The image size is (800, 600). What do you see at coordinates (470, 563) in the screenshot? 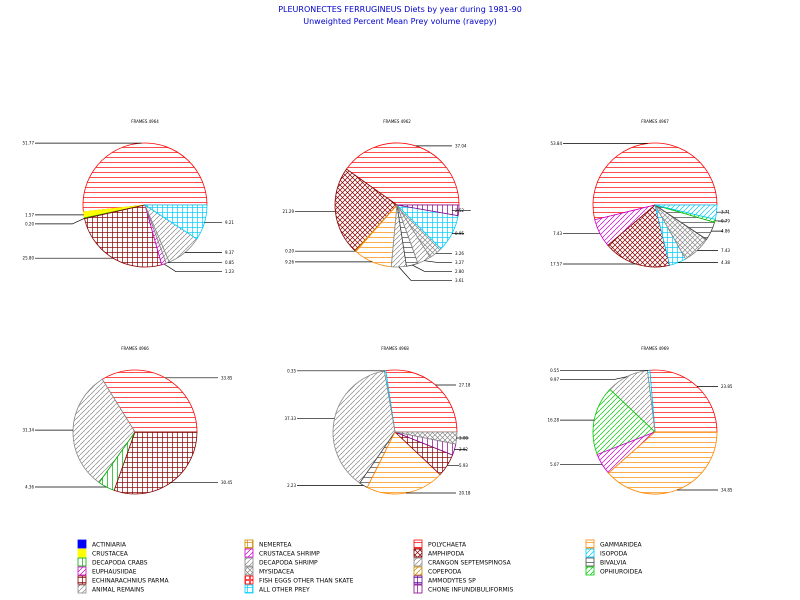
I see `legend-label: CRANGON SEPTEMSPINOSA` at bounding box center [470, 563].